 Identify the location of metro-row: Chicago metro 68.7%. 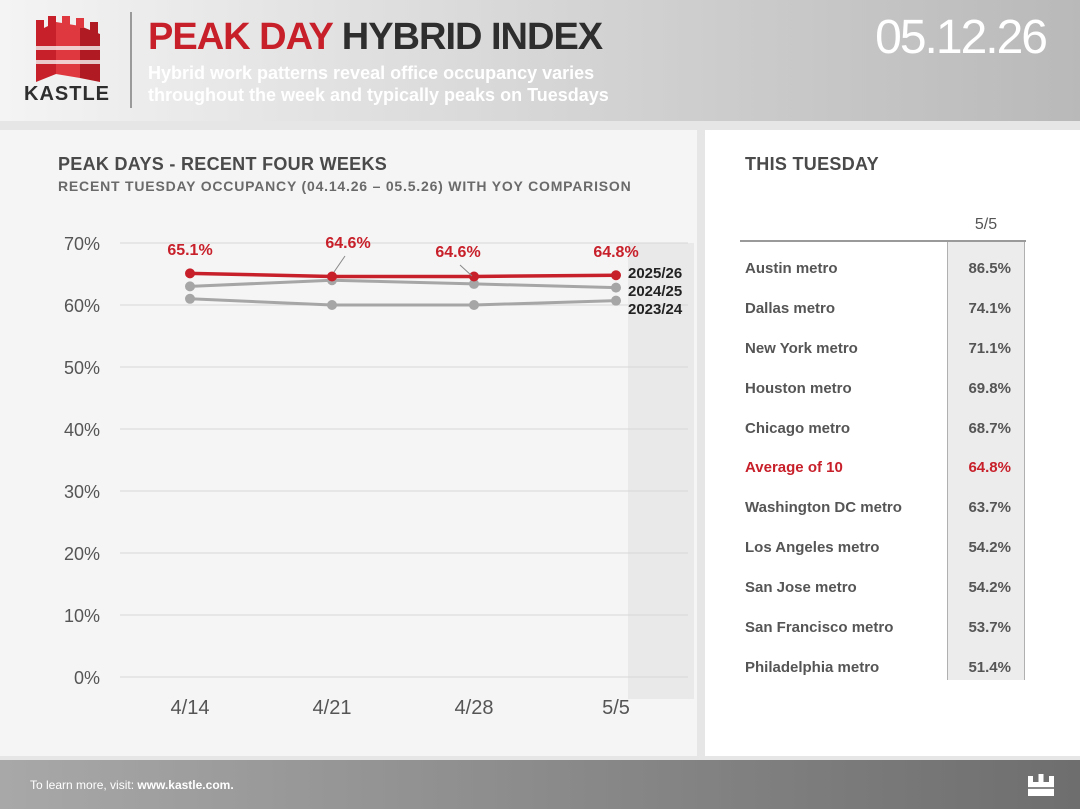
(880, 430).